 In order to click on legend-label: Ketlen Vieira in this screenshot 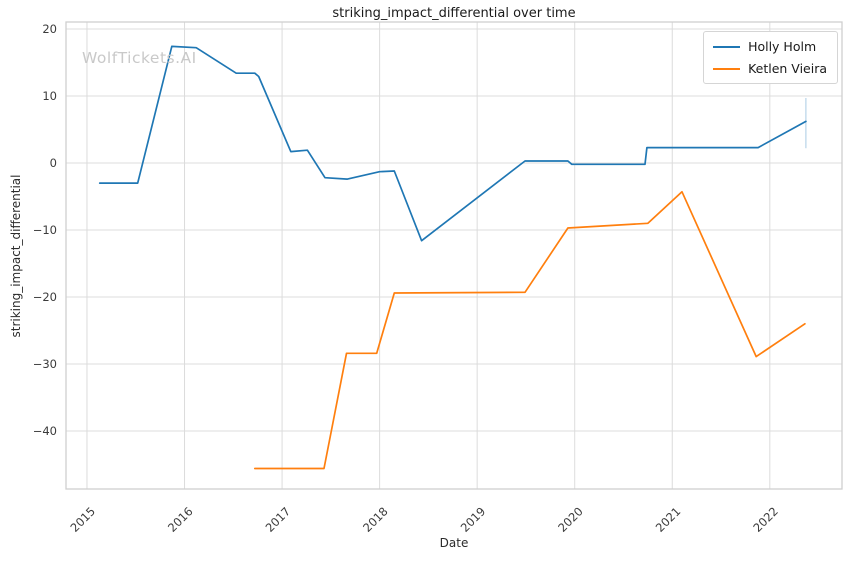, I will do `click(787, 68)`.